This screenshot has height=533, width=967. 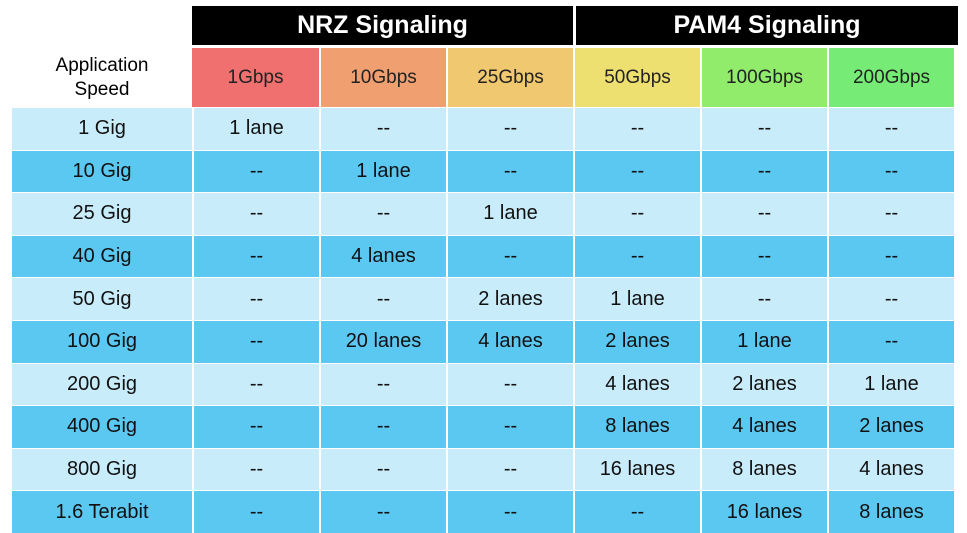 What do you see at coordinates (102, 78) in the screenshot?
I see `application-speed-header: Application Speed` at bounding box center [102, 78].